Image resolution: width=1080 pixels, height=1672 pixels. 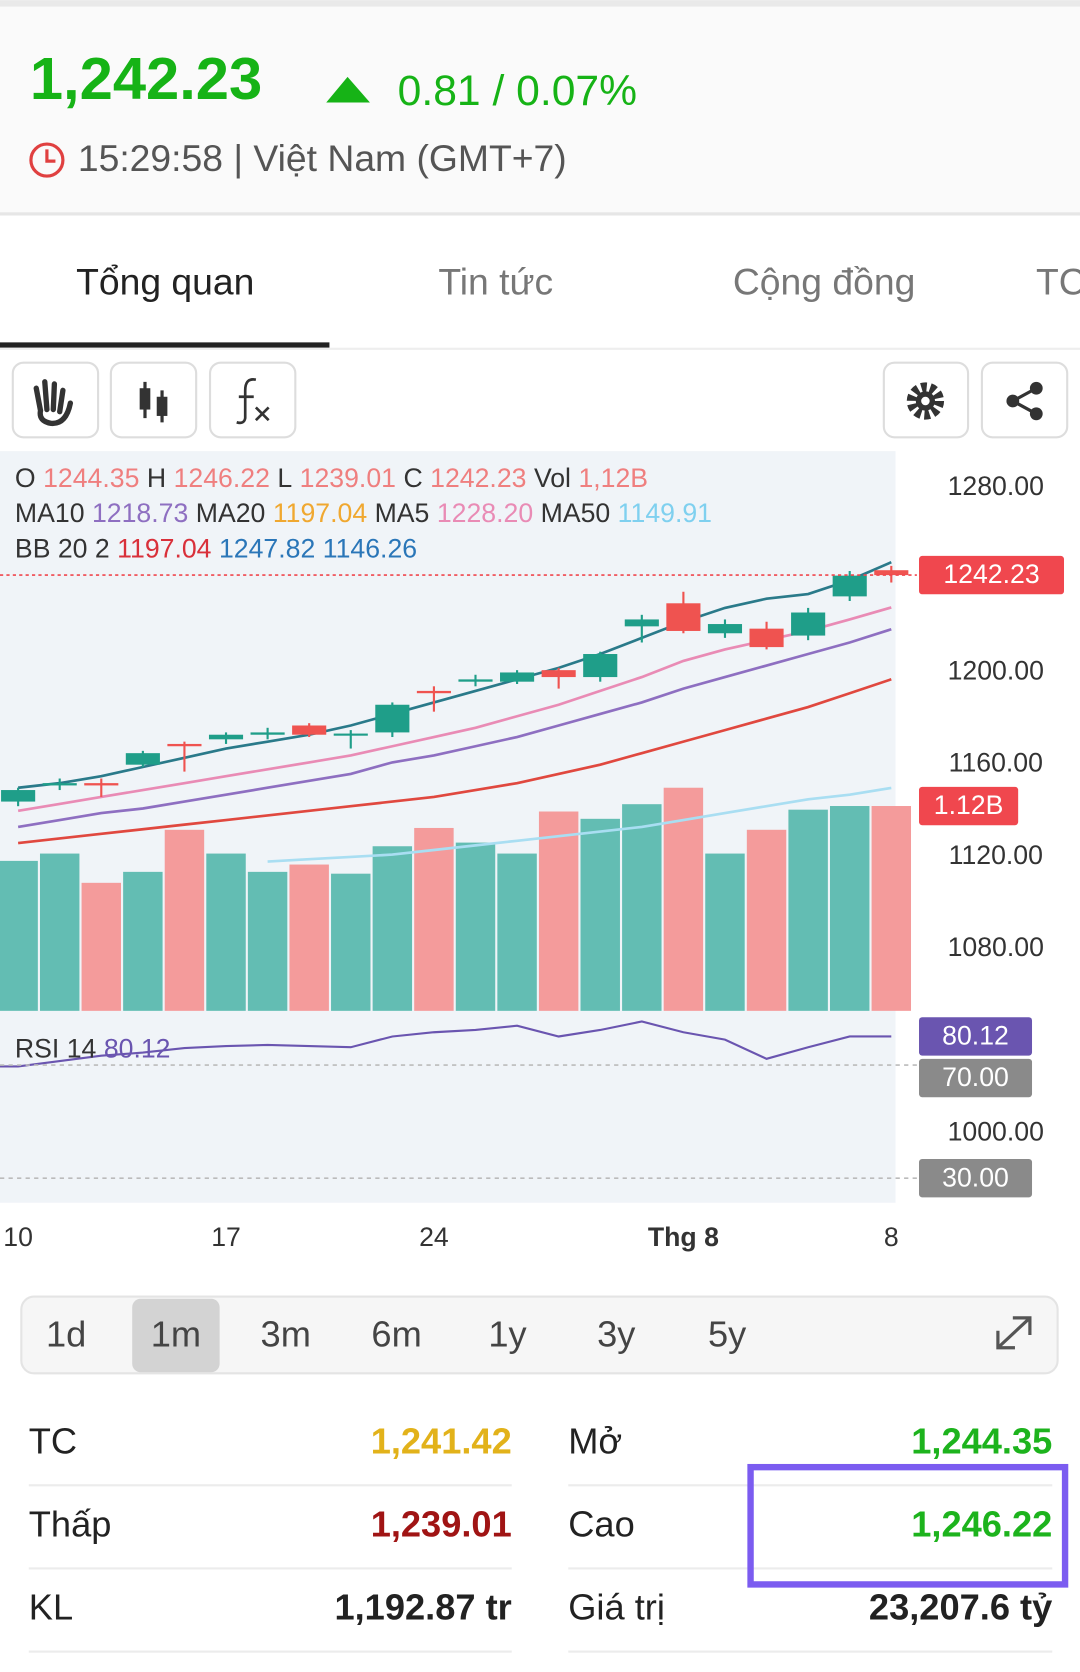 What do you see at coordinates (412, 478) in the screenshot?
I see `legend-label: C` at bounding box center [412, 478].